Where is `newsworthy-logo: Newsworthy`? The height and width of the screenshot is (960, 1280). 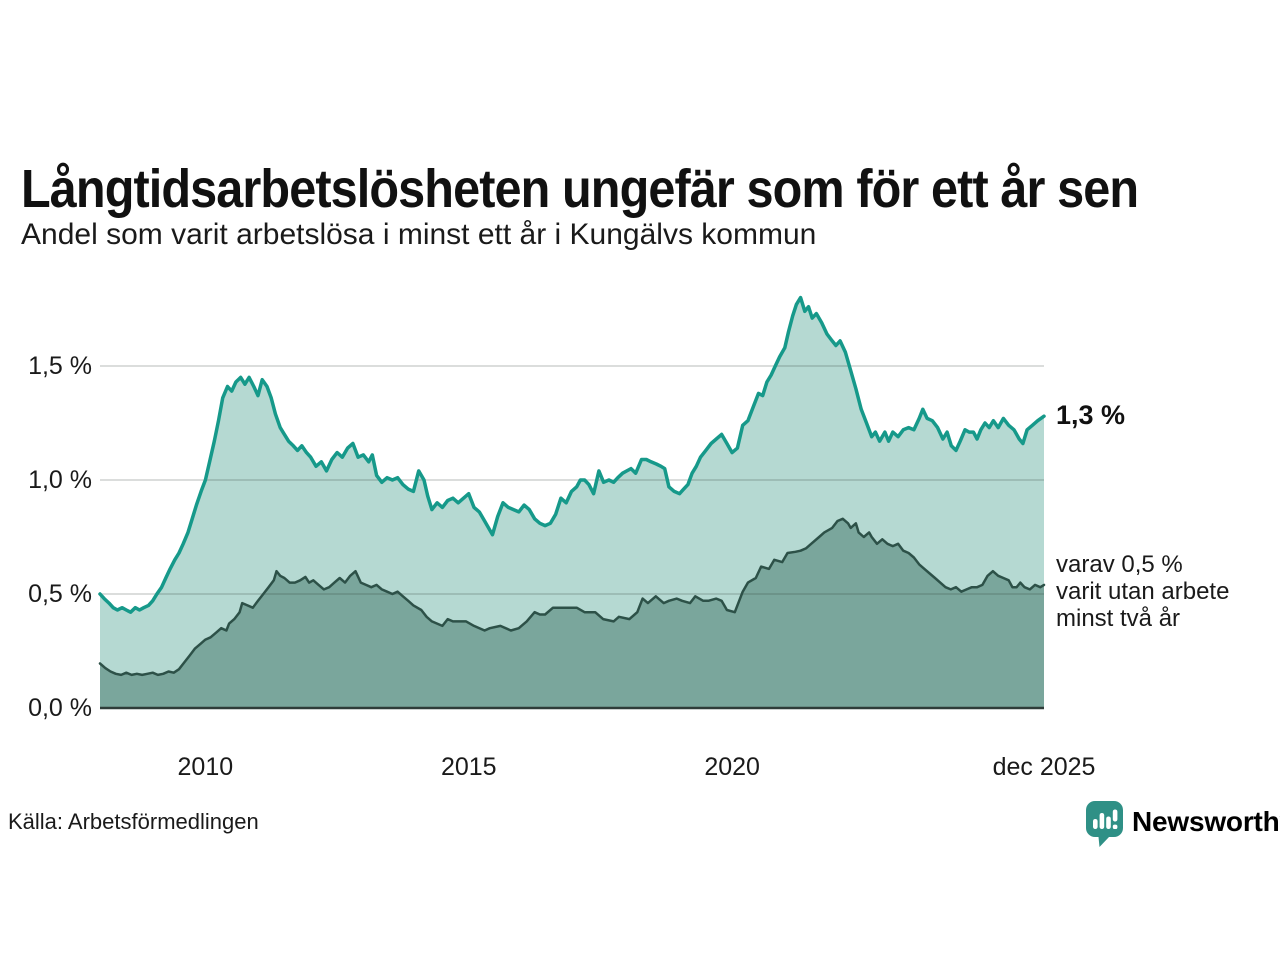
newsworthy-logo: Newsworthy is located at coordinates (1182, 824).